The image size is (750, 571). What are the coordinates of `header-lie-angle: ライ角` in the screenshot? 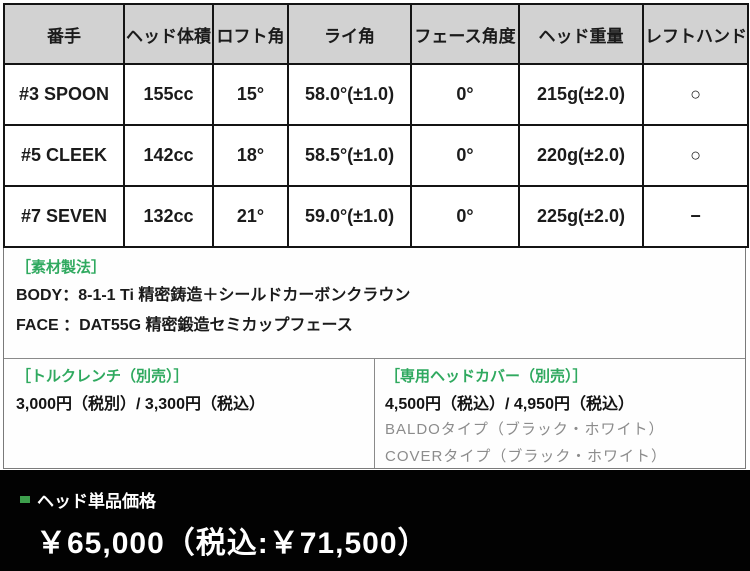 It's located at (349, 34).